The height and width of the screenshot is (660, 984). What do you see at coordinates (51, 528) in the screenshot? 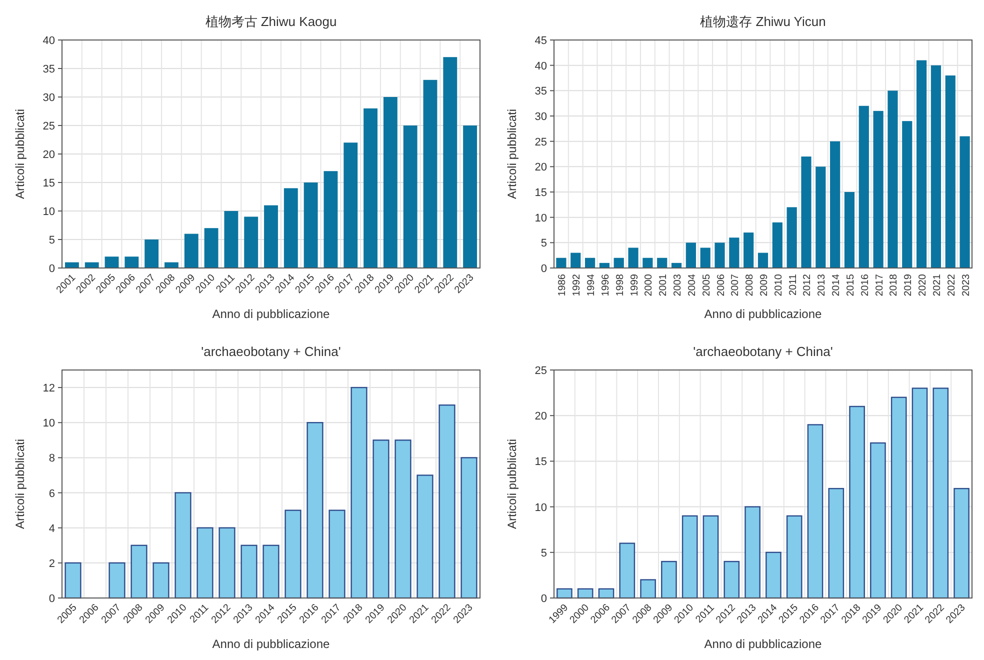
I see `y-tick-label: 4` at bounding box center [51, 528].